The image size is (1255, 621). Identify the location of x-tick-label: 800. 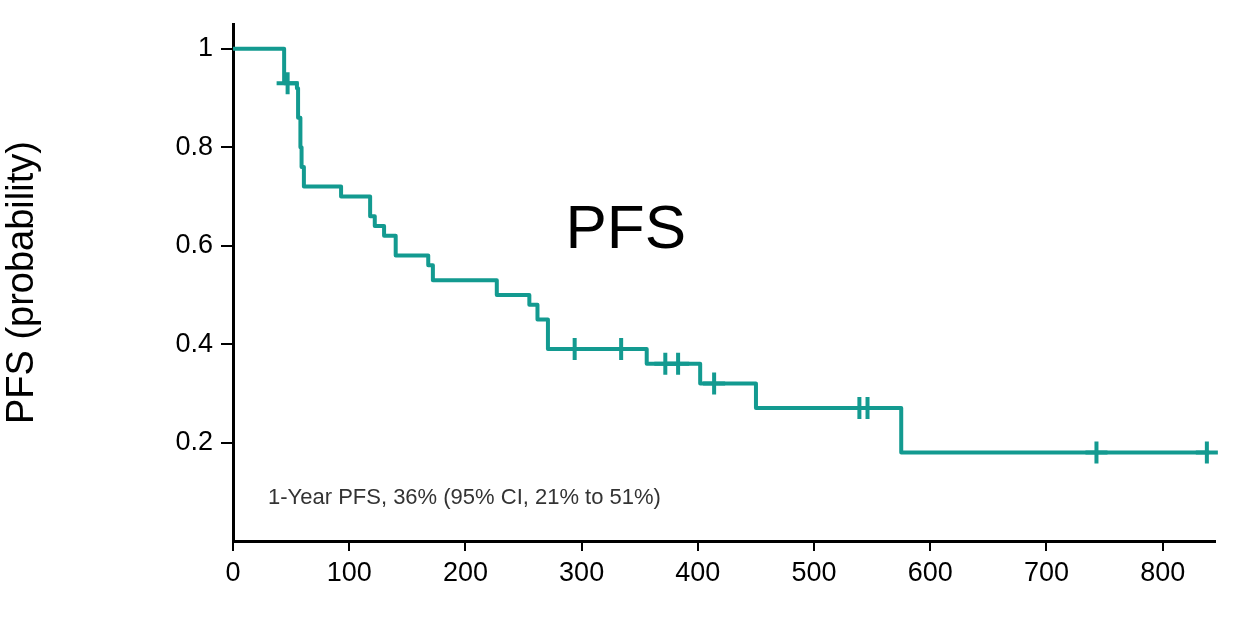
(1163, 571).